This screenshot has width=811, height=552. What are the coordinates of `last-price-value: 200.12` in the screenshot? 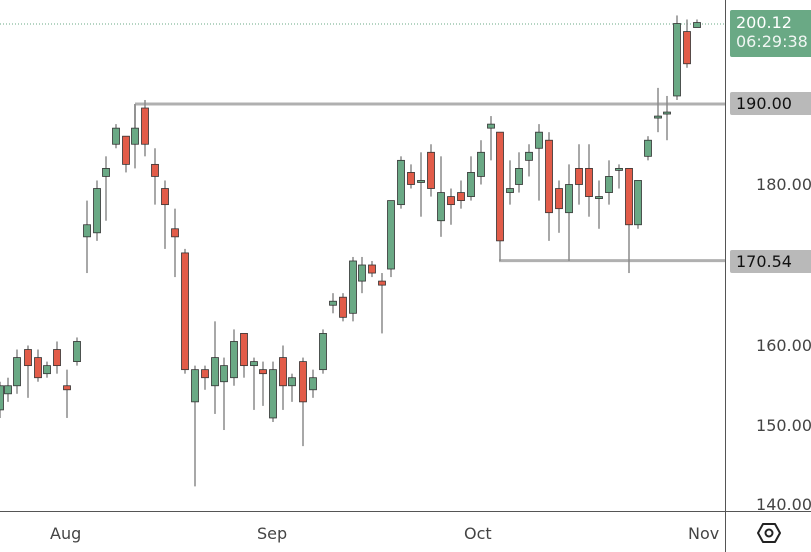 It's located at (764, 22).